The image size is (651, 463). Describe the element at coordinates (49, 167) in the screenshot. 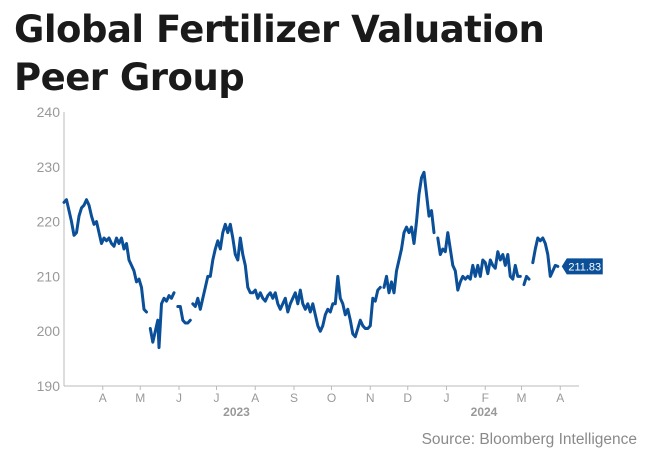

I see `y-tick-label: 230` at that location.